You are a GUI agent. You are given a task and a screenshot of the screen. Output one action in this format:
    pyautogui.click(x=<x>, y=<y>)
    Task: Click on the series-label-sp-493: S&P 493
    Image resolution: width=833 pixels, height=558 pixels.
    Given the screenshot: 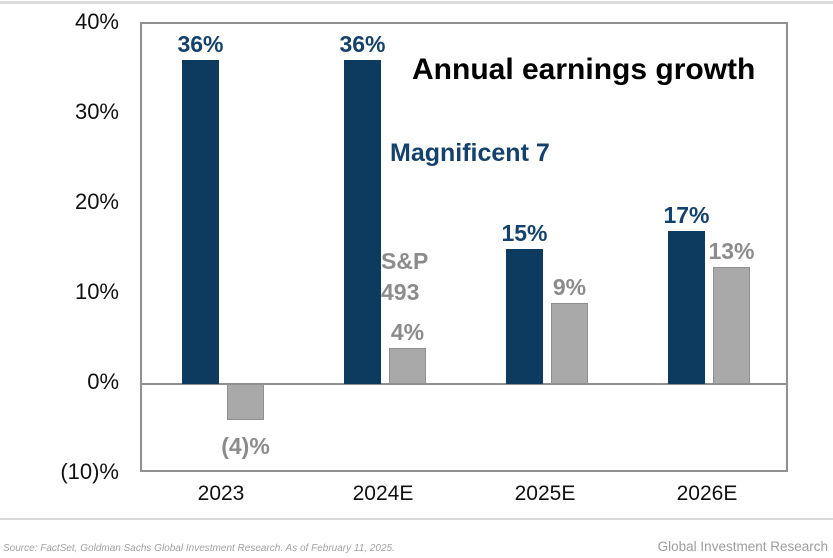 What is the action you would take?
    pyautogui.click(x=404, y=277)
    